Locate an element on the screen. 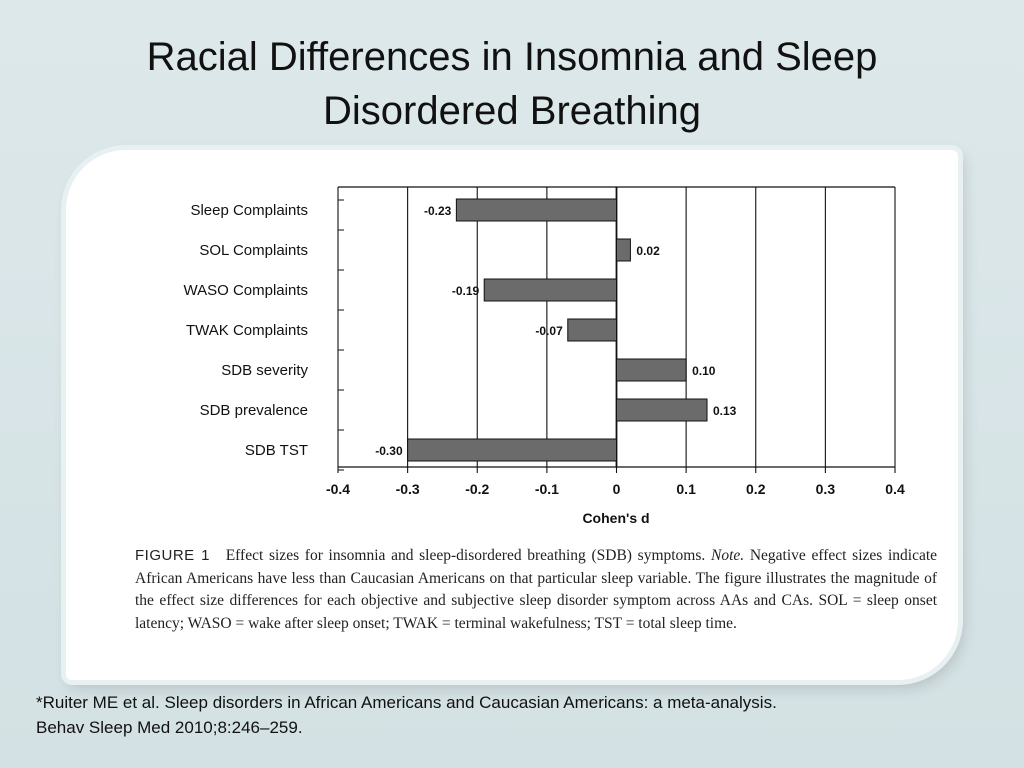 The width and height of the screenshot is (1024, 768). x-tick-label: 0.2 is located at coordinates (756, 489).